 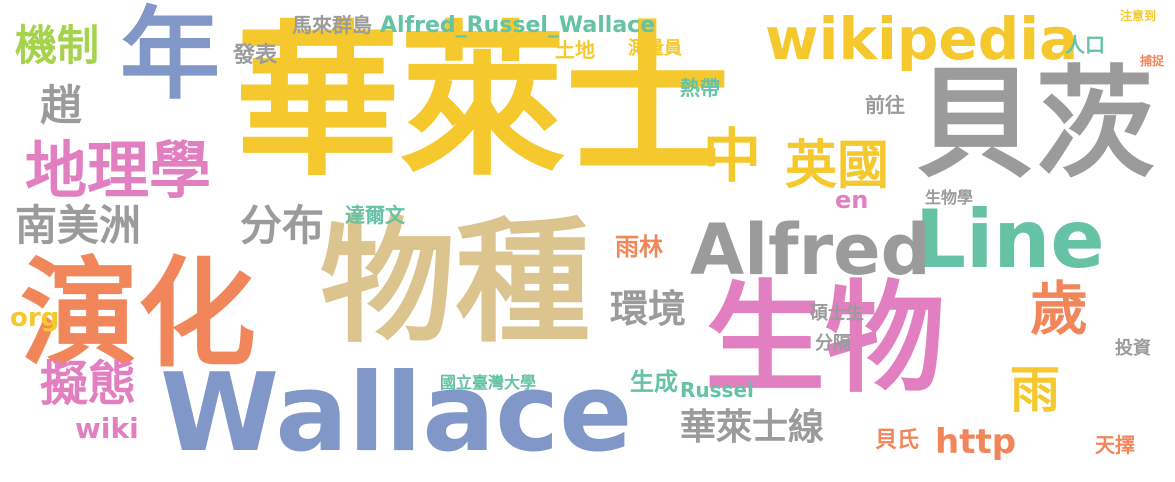 I want to click on word-qianwang: 前往, so click(x=885, y=105).